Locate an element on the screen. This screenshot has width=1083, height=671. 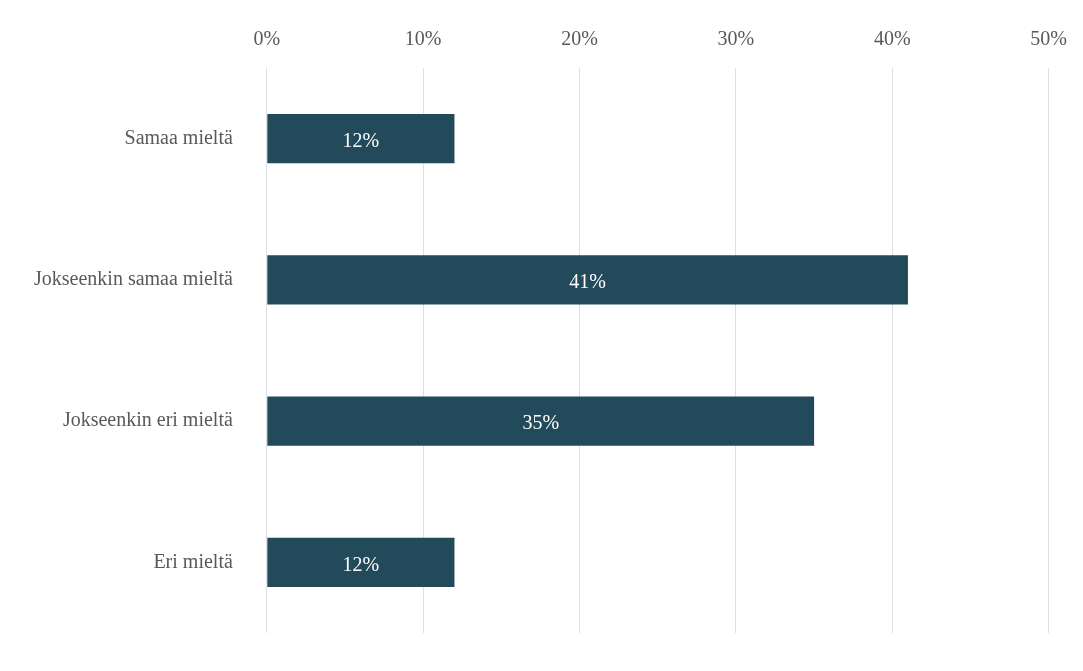
data-label: 35% is located at coordinates (541, 422).